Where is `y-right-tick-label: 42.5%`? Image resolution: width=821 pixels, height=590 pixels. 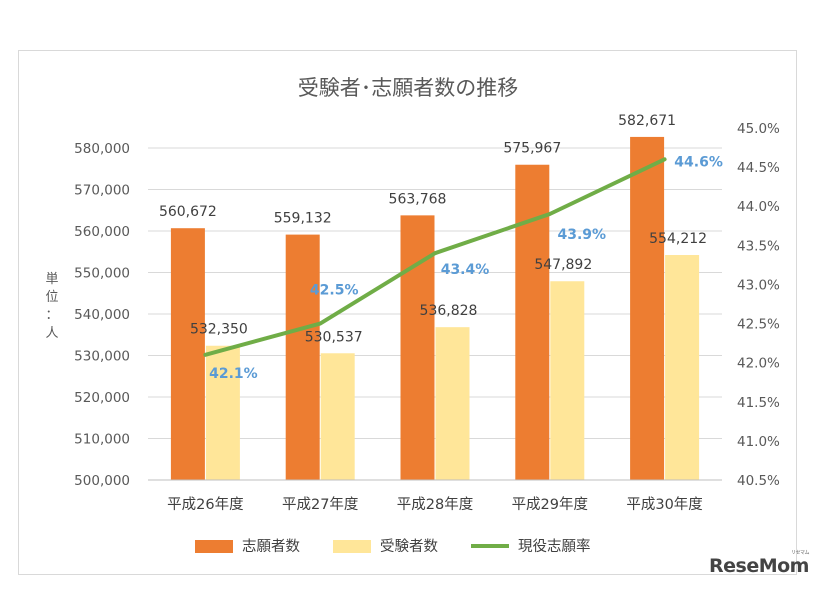
y-right-tick-label: 42.5% is located at coordinates (758, 325).